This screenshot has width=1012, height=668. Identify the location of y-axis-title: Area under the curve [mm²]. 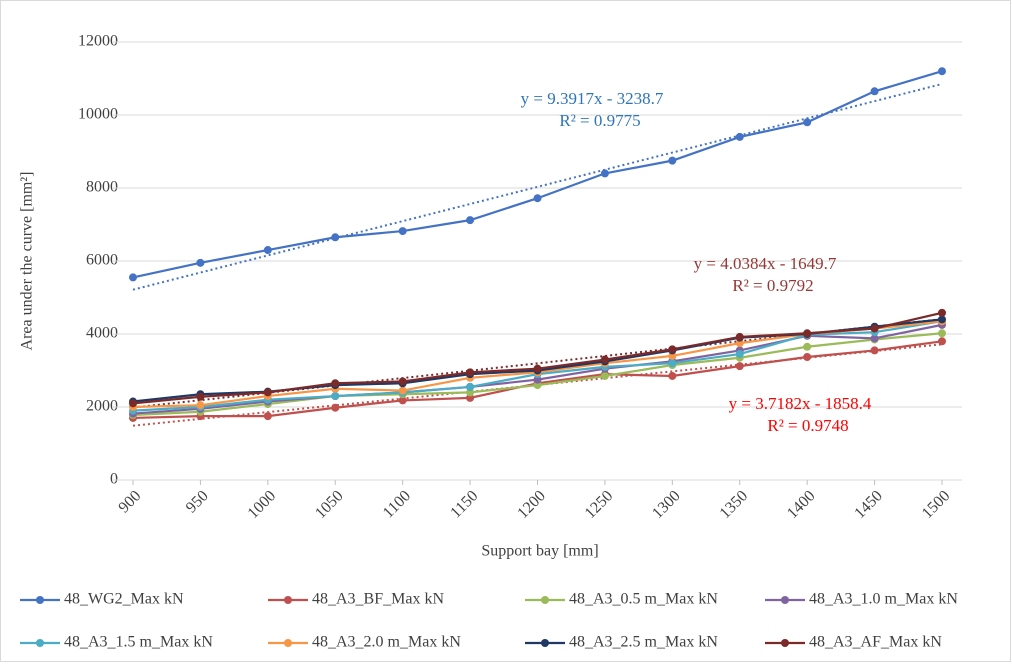
(27, 261).